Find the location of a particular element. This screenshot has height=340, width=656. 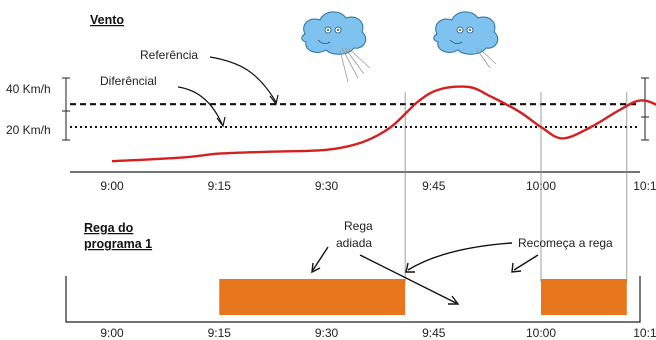

irrigation-title-line2: programa 1 is located at coordinates (118, 244).